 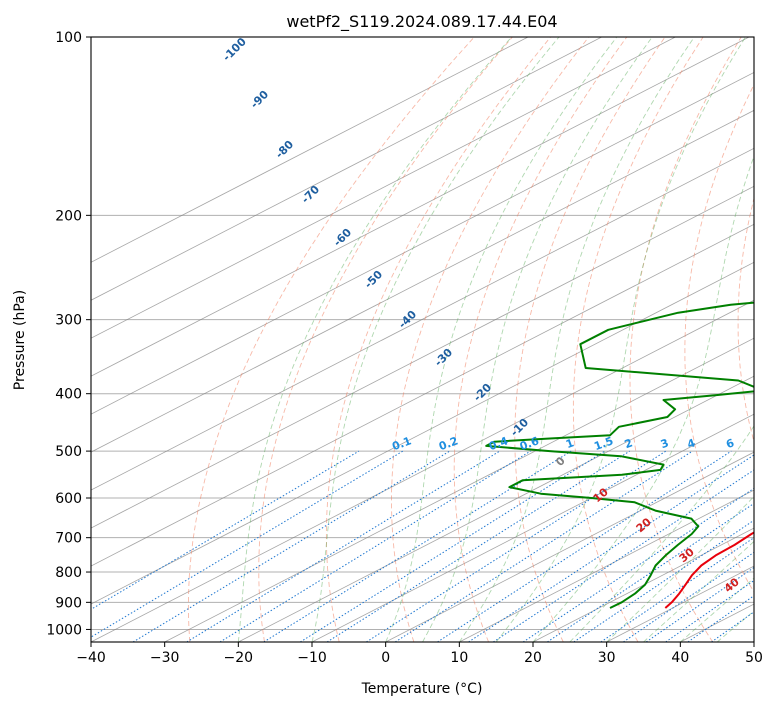 What do you see at coordinates (422, 689) in the screenshot?
I see `x-axis-label: Temperature (°C)` at bounding box center [422, 689].